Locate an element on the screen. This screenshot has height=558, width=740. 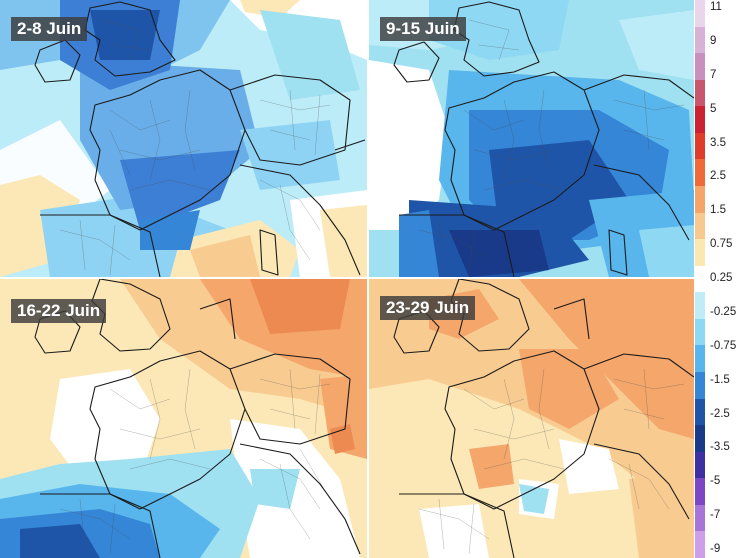
color-scale-tick-label: -7 is located at coordinates (715, 515).